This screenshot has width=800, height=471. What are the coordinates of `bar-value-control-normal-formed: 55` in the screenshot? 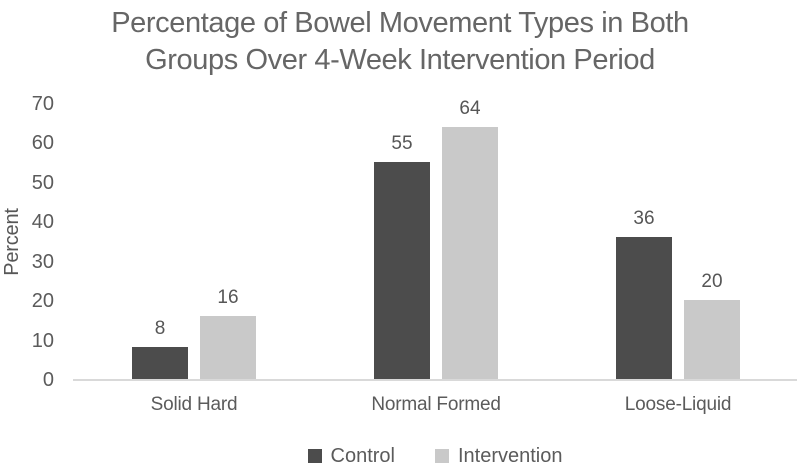 It's located at (402, 143).